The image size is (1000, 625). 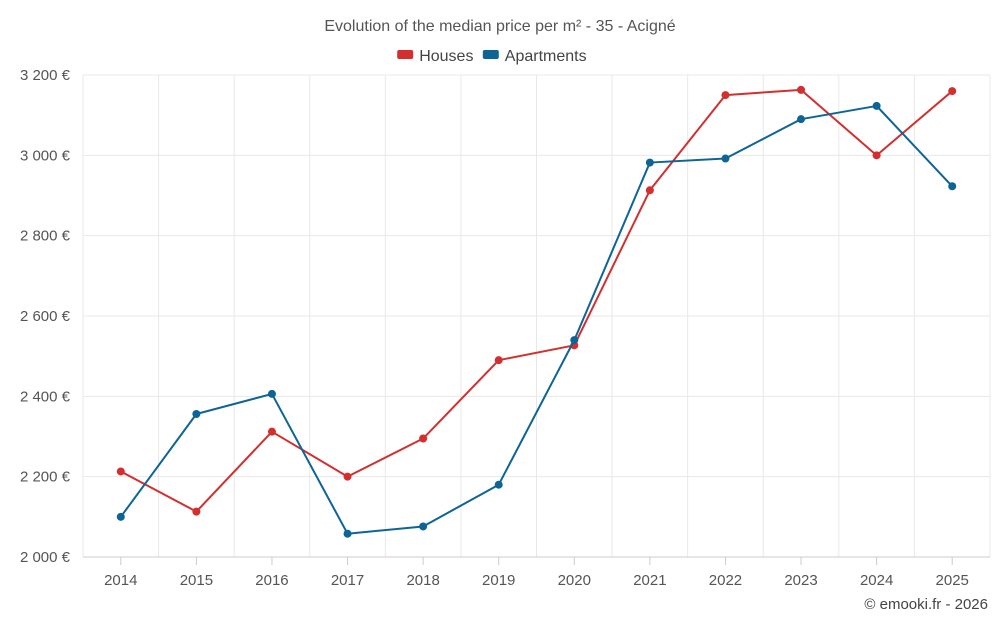 What do you see at coordinates (649, 580) in the screenshot?
I see `x-tick-label: 2021` at bounding box center [649, 580].